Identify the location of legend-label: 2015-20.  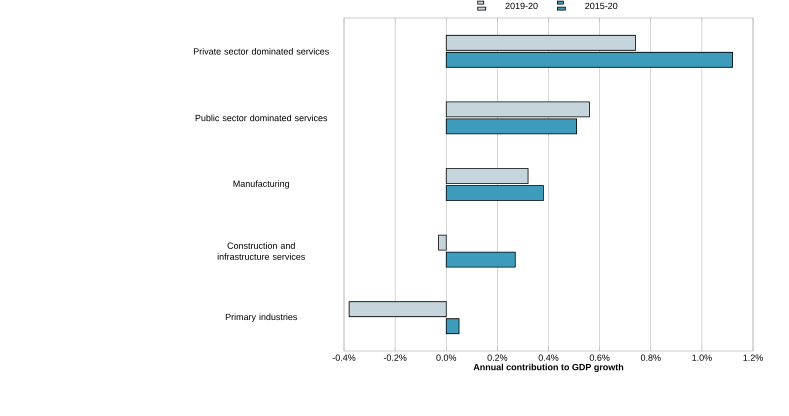
(601, 6).